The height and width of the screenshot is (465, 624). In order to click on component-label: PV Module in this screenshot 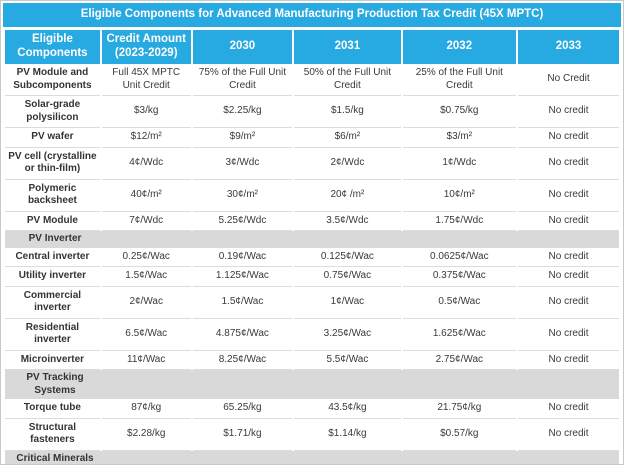, I will do `click(52, 221)`.